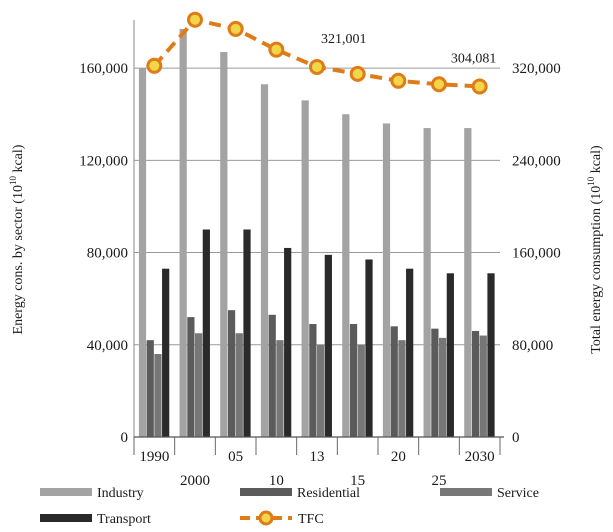 The image size is (613, 532). Describe the element at coordinates (532, 346) in the screenshot. I see `right-tick-label: 80,000` at that location.